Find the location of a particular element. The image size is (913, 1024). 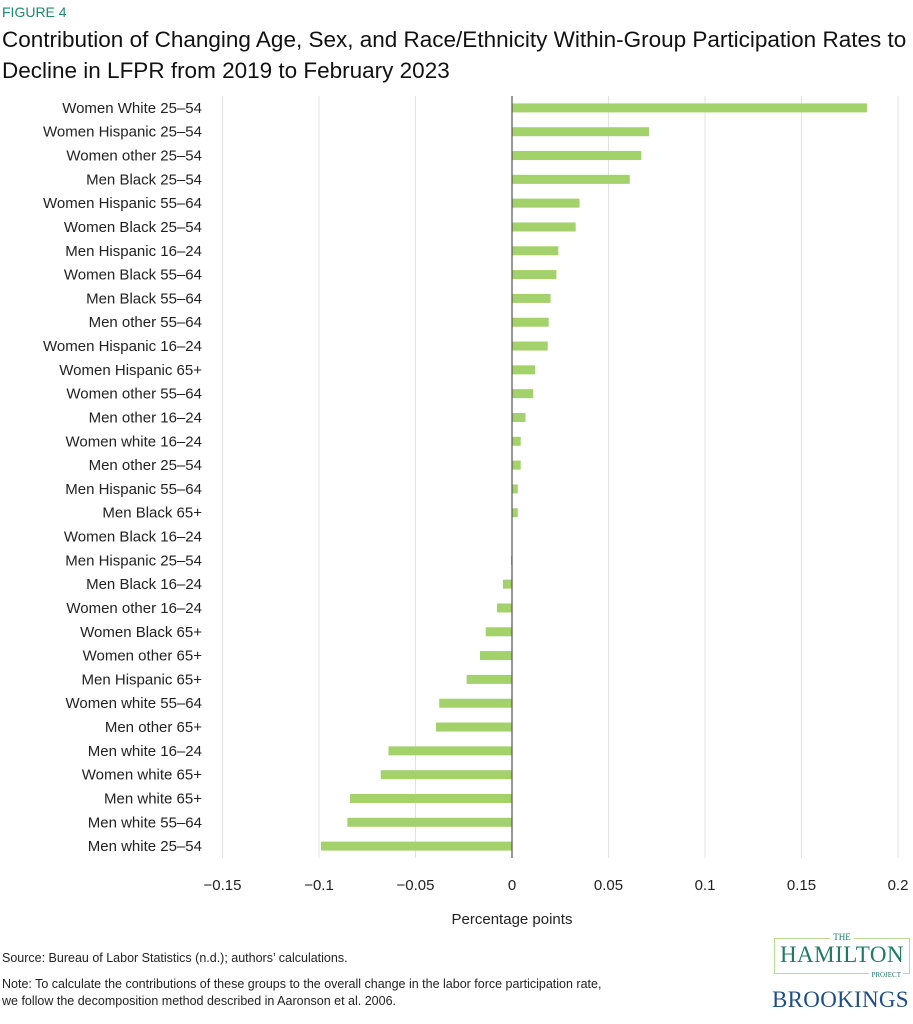

category-label: Men Black 55–64 is located at coordinates (144, 298).